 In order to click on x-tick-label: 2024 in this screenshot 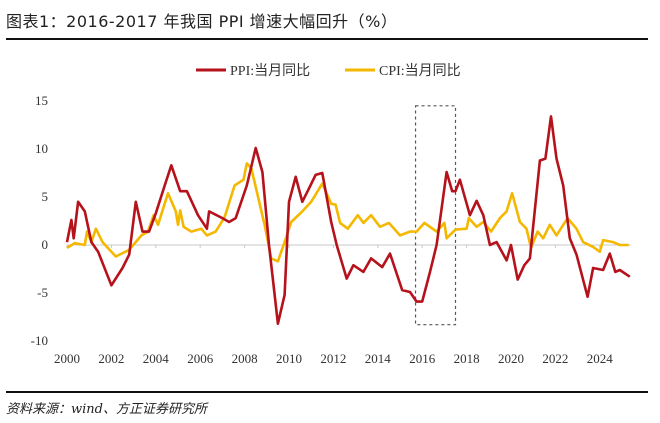, I will do `click(600, 358)`.